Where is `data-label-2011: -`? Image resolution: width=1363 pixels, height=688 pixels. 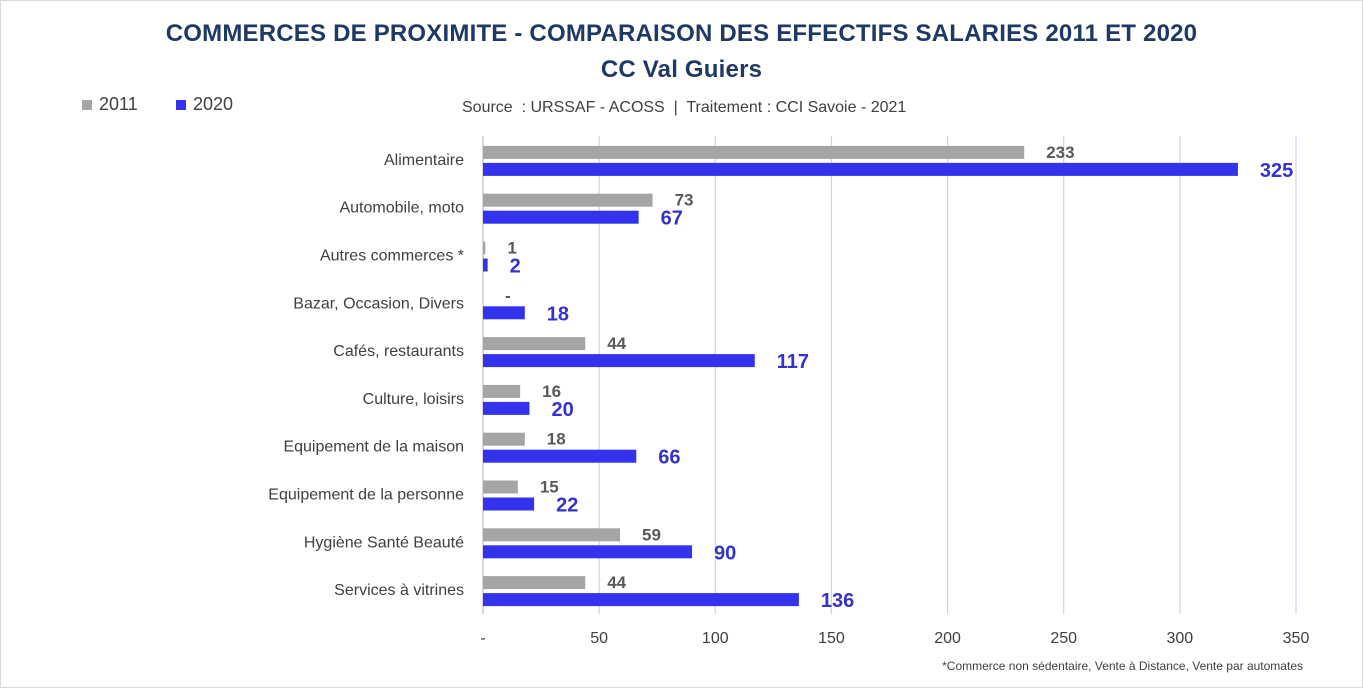
data-label-2011: - is located at coordinates (508, 295).